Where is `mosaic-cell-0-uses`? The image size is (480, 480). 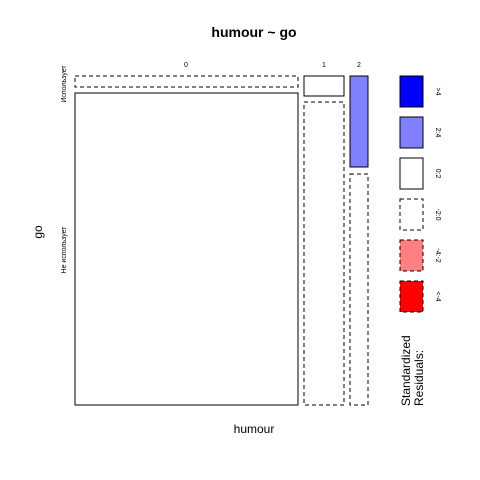
mosaic-cell-0-uses is located at coordinates (186, 81).